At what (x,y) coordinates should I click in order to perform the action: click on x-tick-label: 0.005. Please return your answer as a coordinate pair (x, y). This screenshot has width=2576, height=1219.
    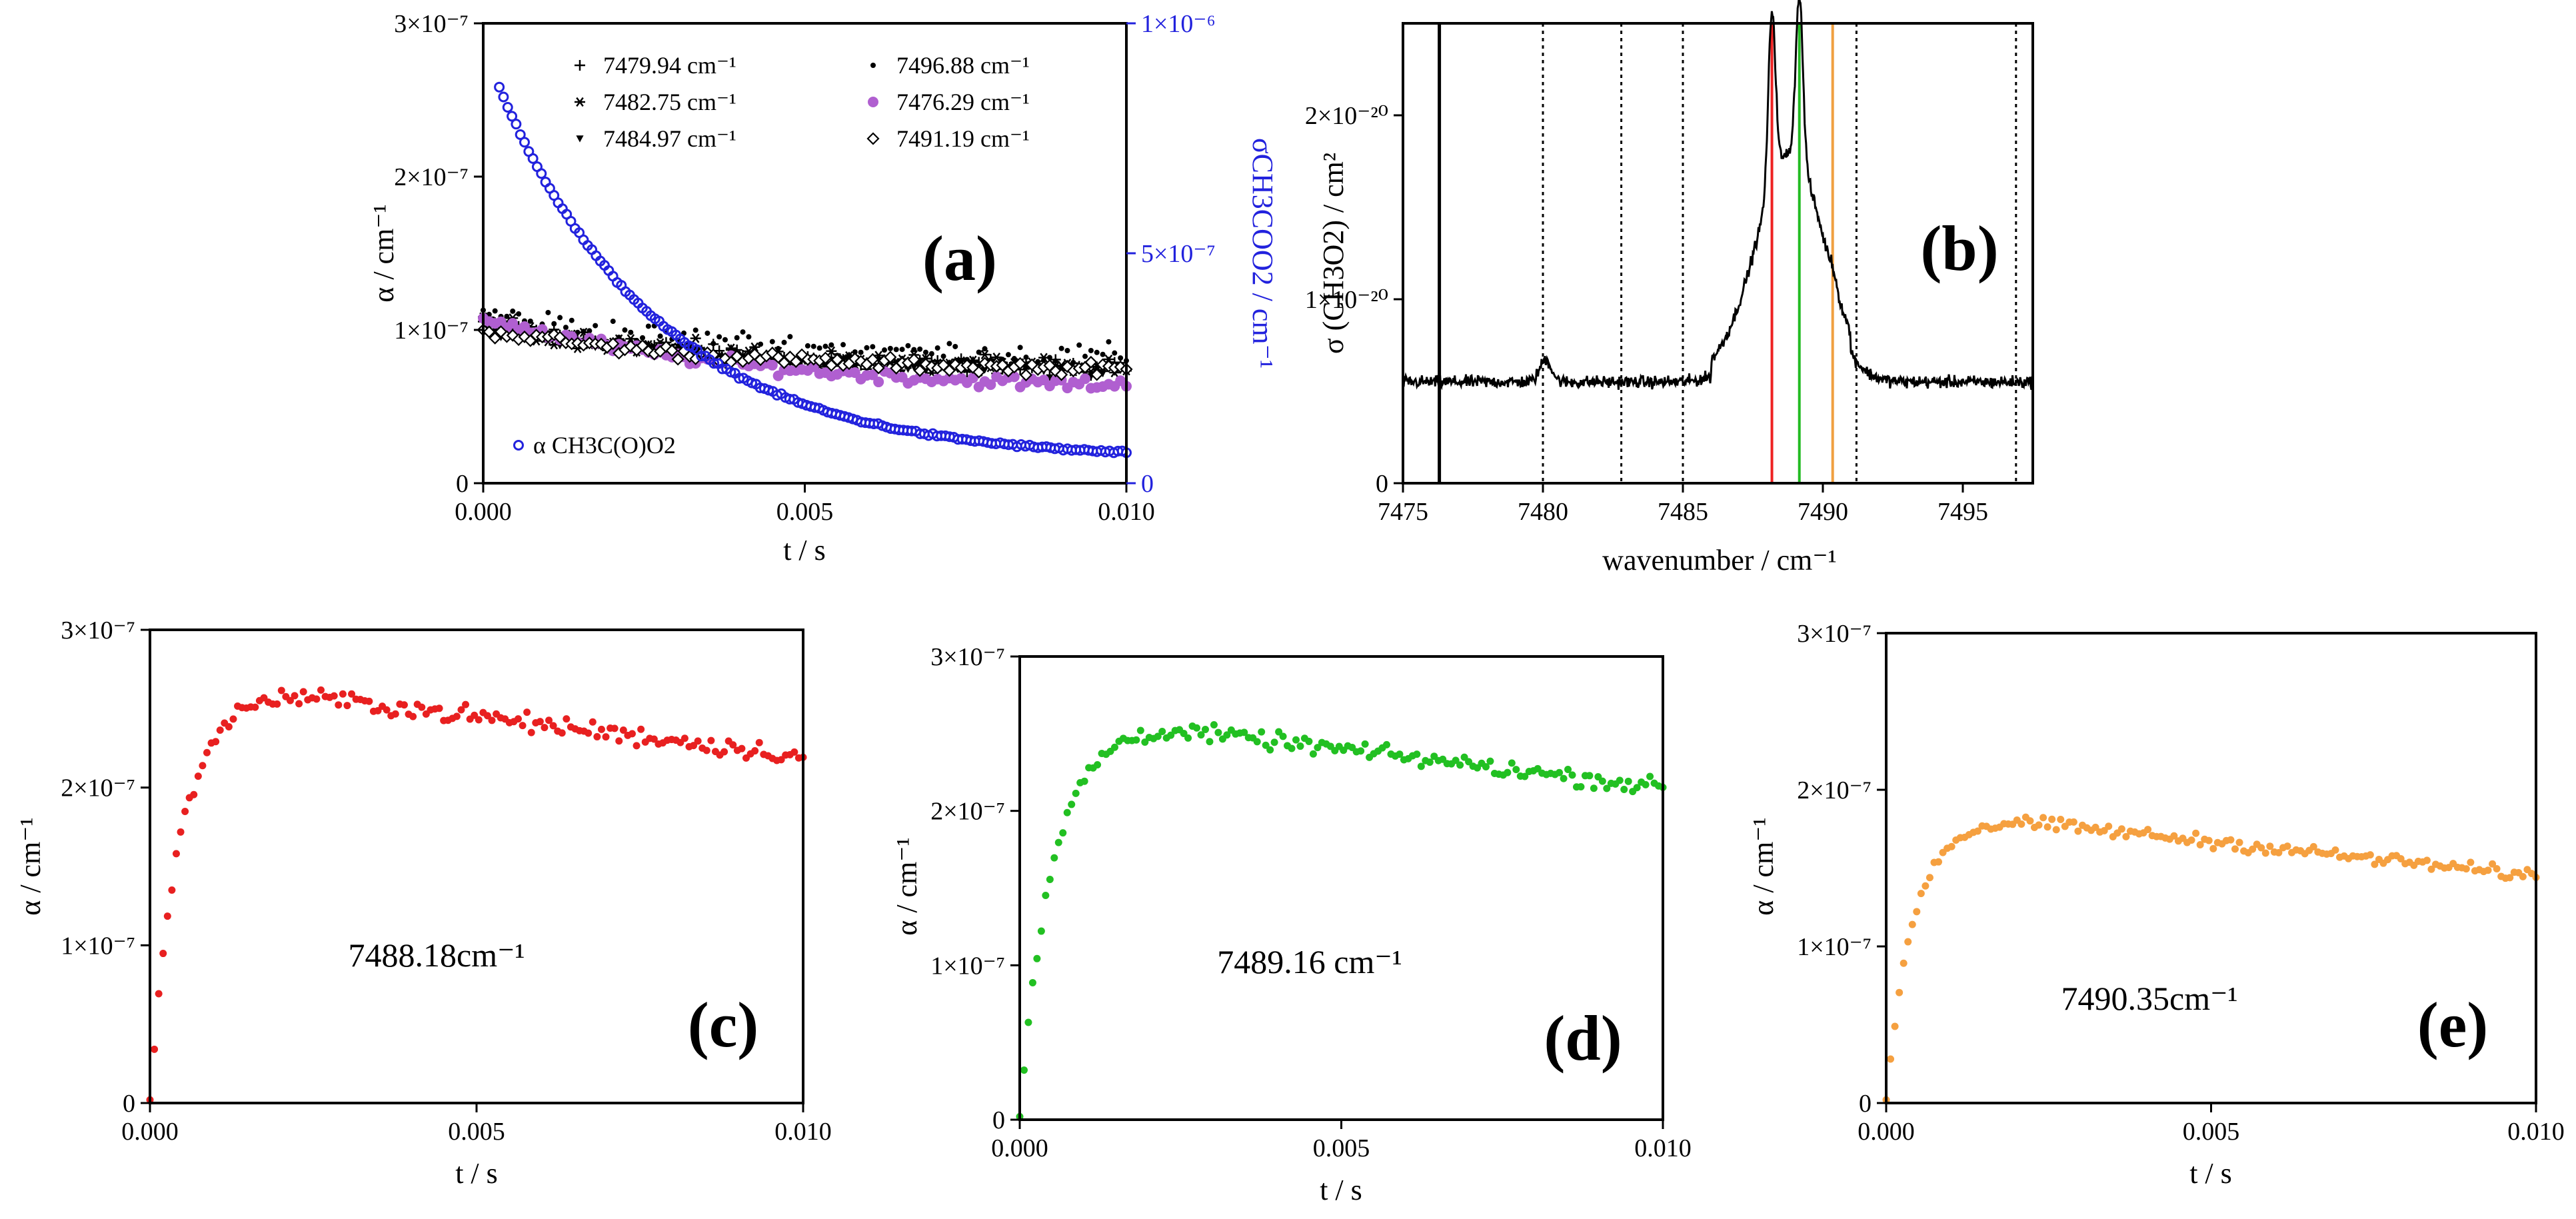
    Looking at the image, I should click on (2211, 1132).